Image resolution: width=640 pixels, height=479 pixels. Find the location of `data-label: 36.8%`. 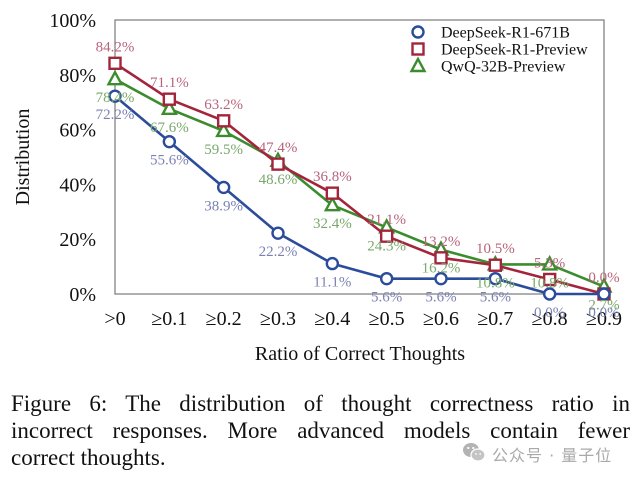

data-label: 36.8% is located at coordinates (332, 177).